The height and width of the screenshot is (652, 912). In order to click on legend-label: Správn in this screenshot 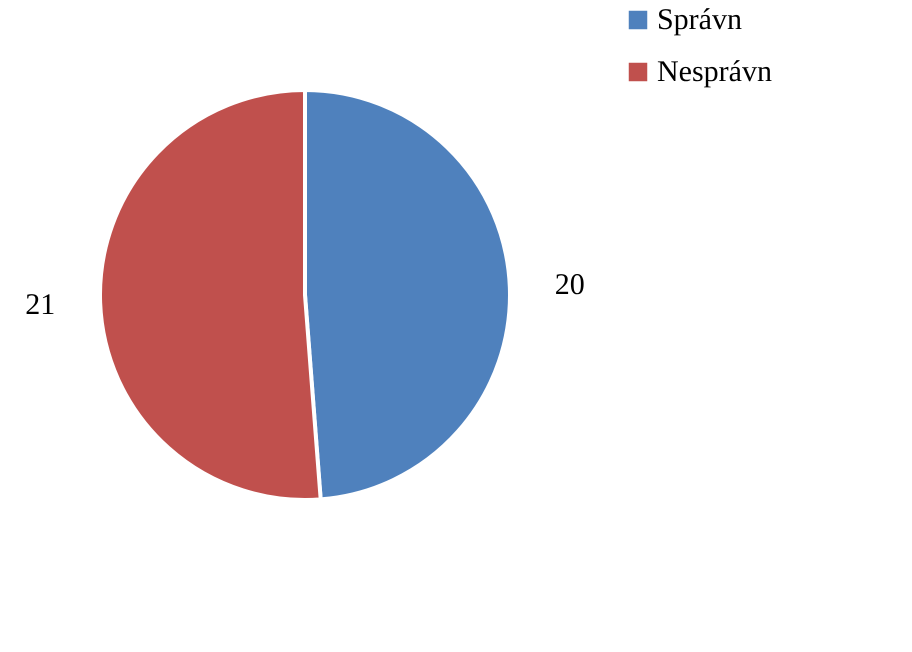, I will do `click(699, 19)`.